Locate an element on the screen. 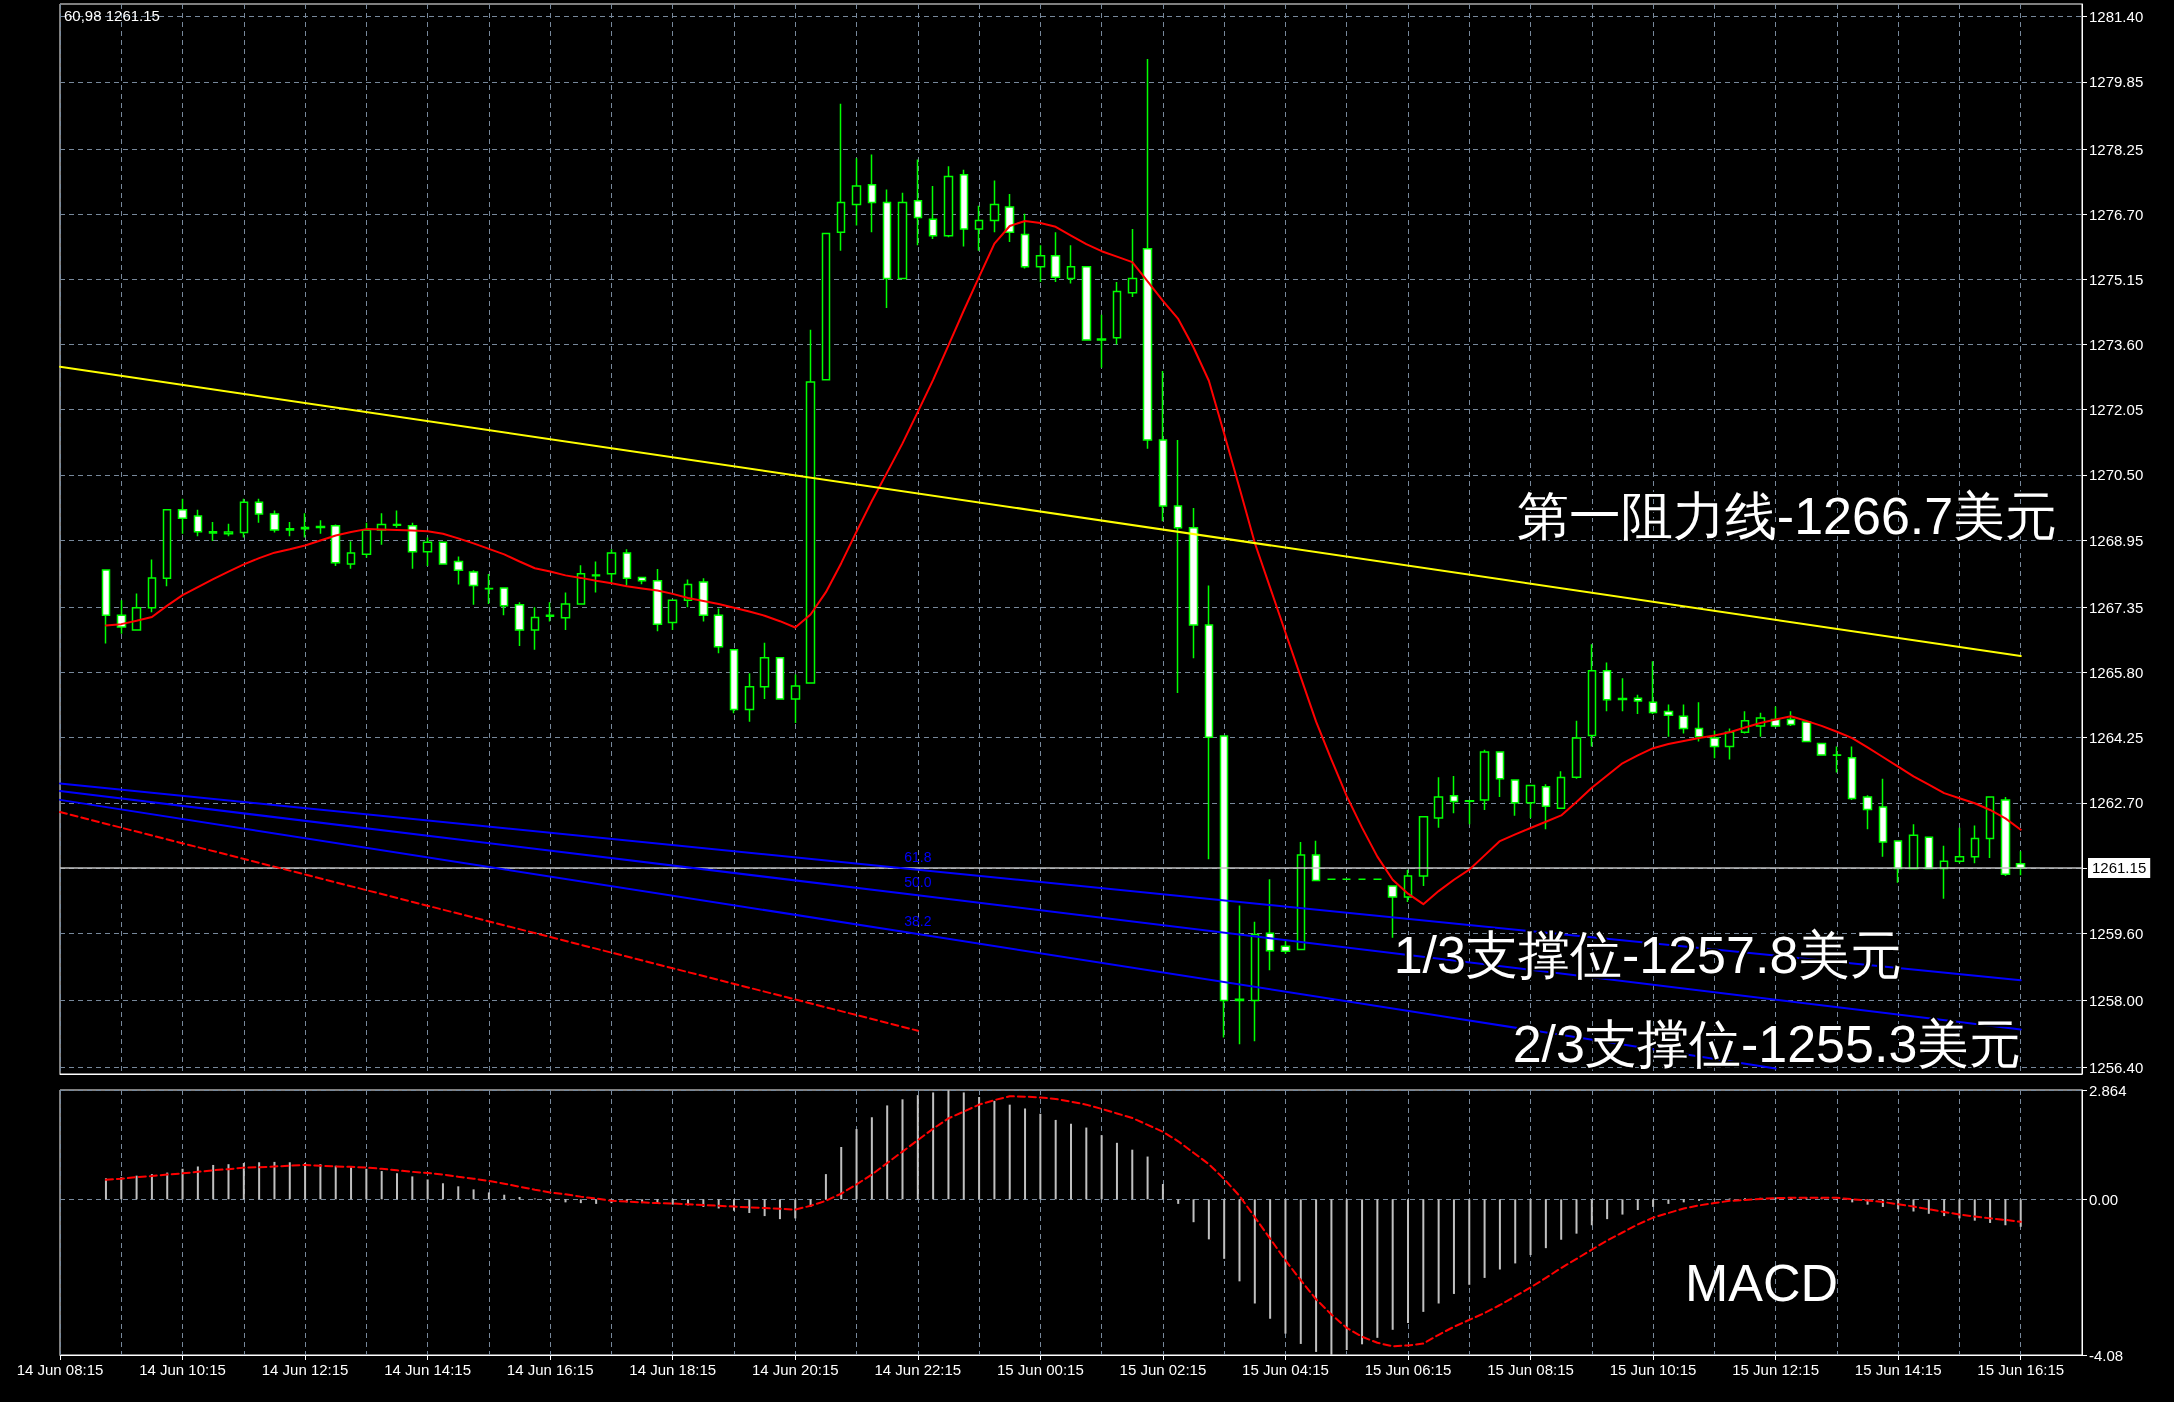  x-tick-label: 15 Jun 06:15 is located at coordinates (1408, 1369).